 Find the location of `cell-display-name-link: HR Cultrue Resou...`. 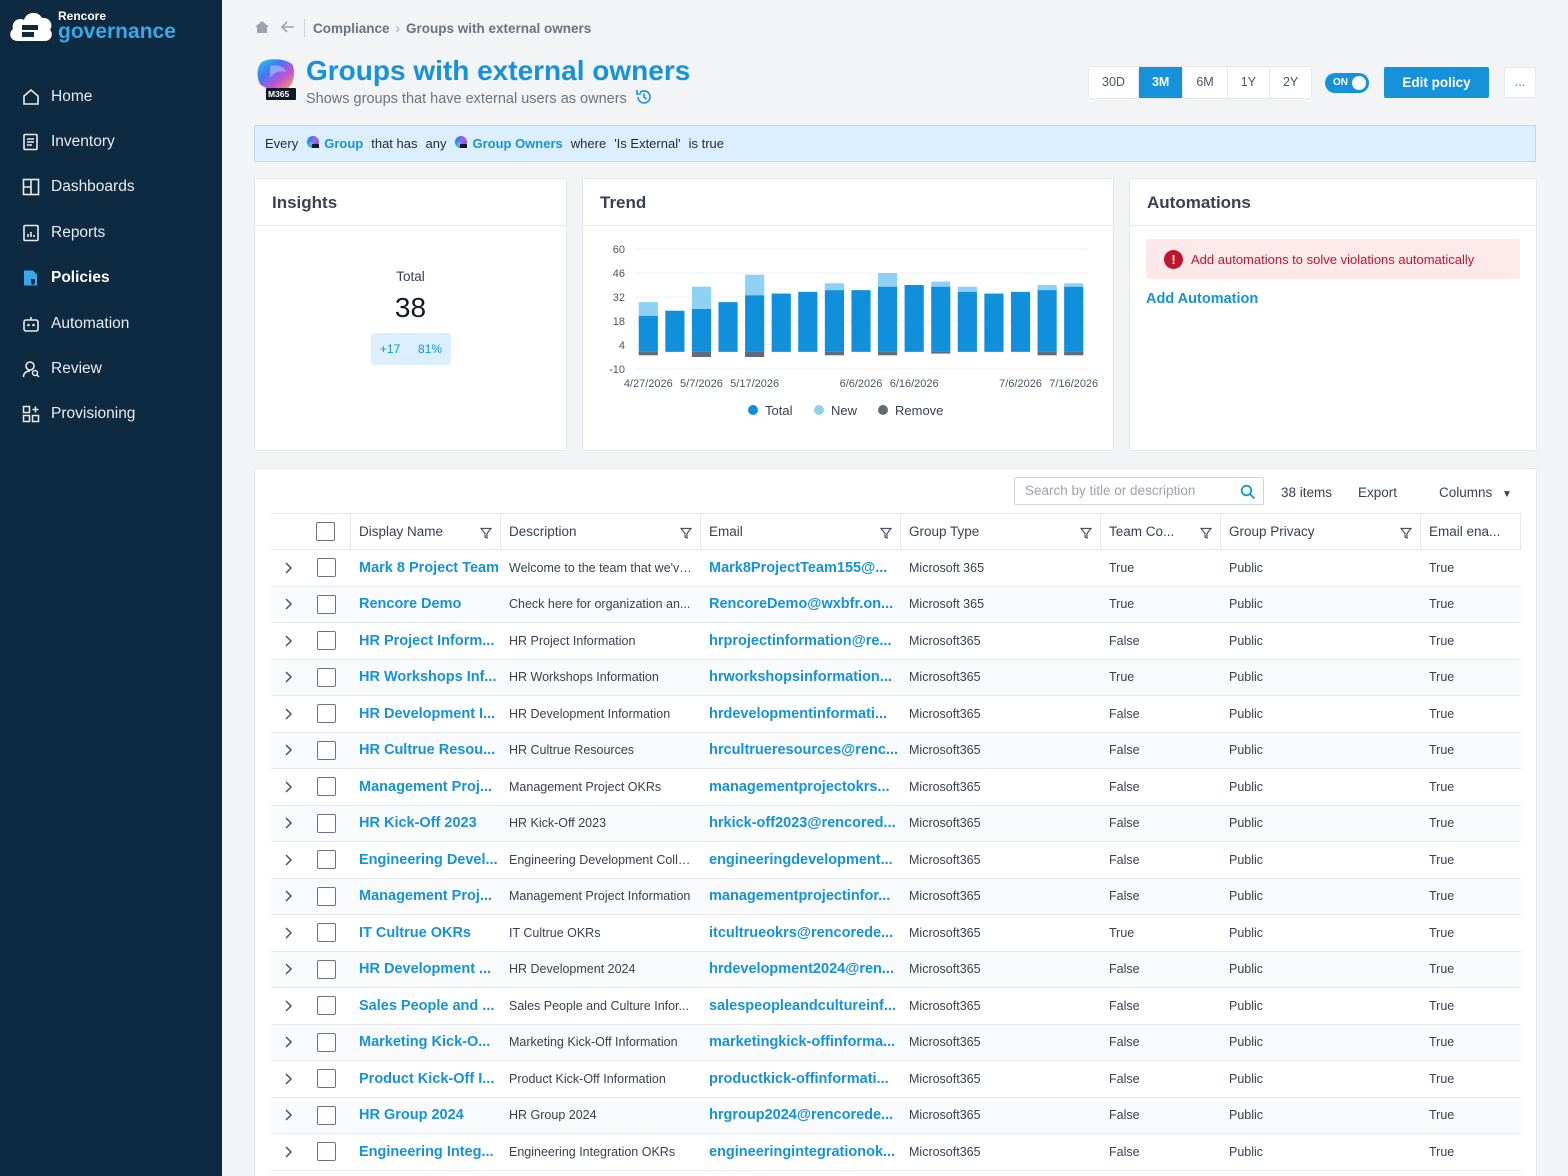

cell-display-name-link: HR Cultrue Resou... is located at coordinates (427, 750).